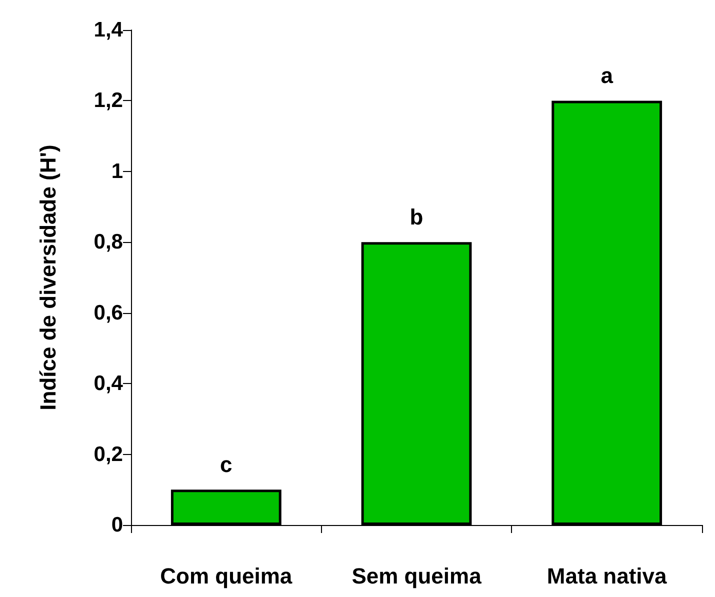  I want to click on annotation: a, so click(607, 75).